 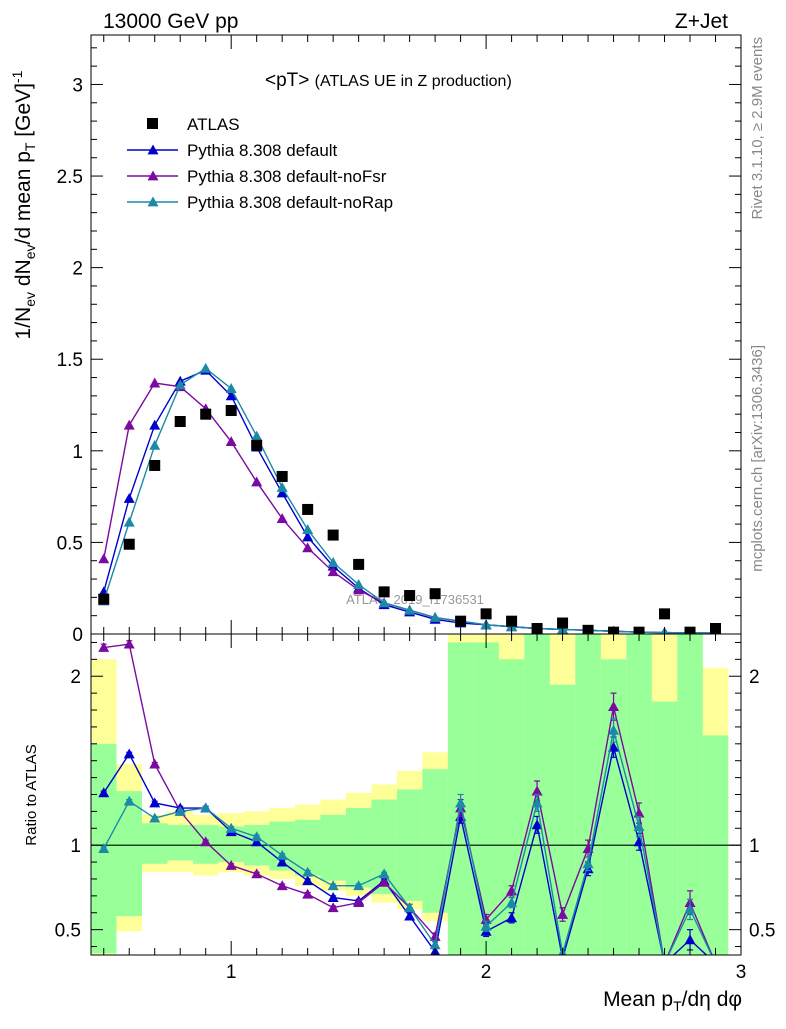 I want to click on legend-label: Pythia 8.308 default-noFsr, so click(x=287, y=176).